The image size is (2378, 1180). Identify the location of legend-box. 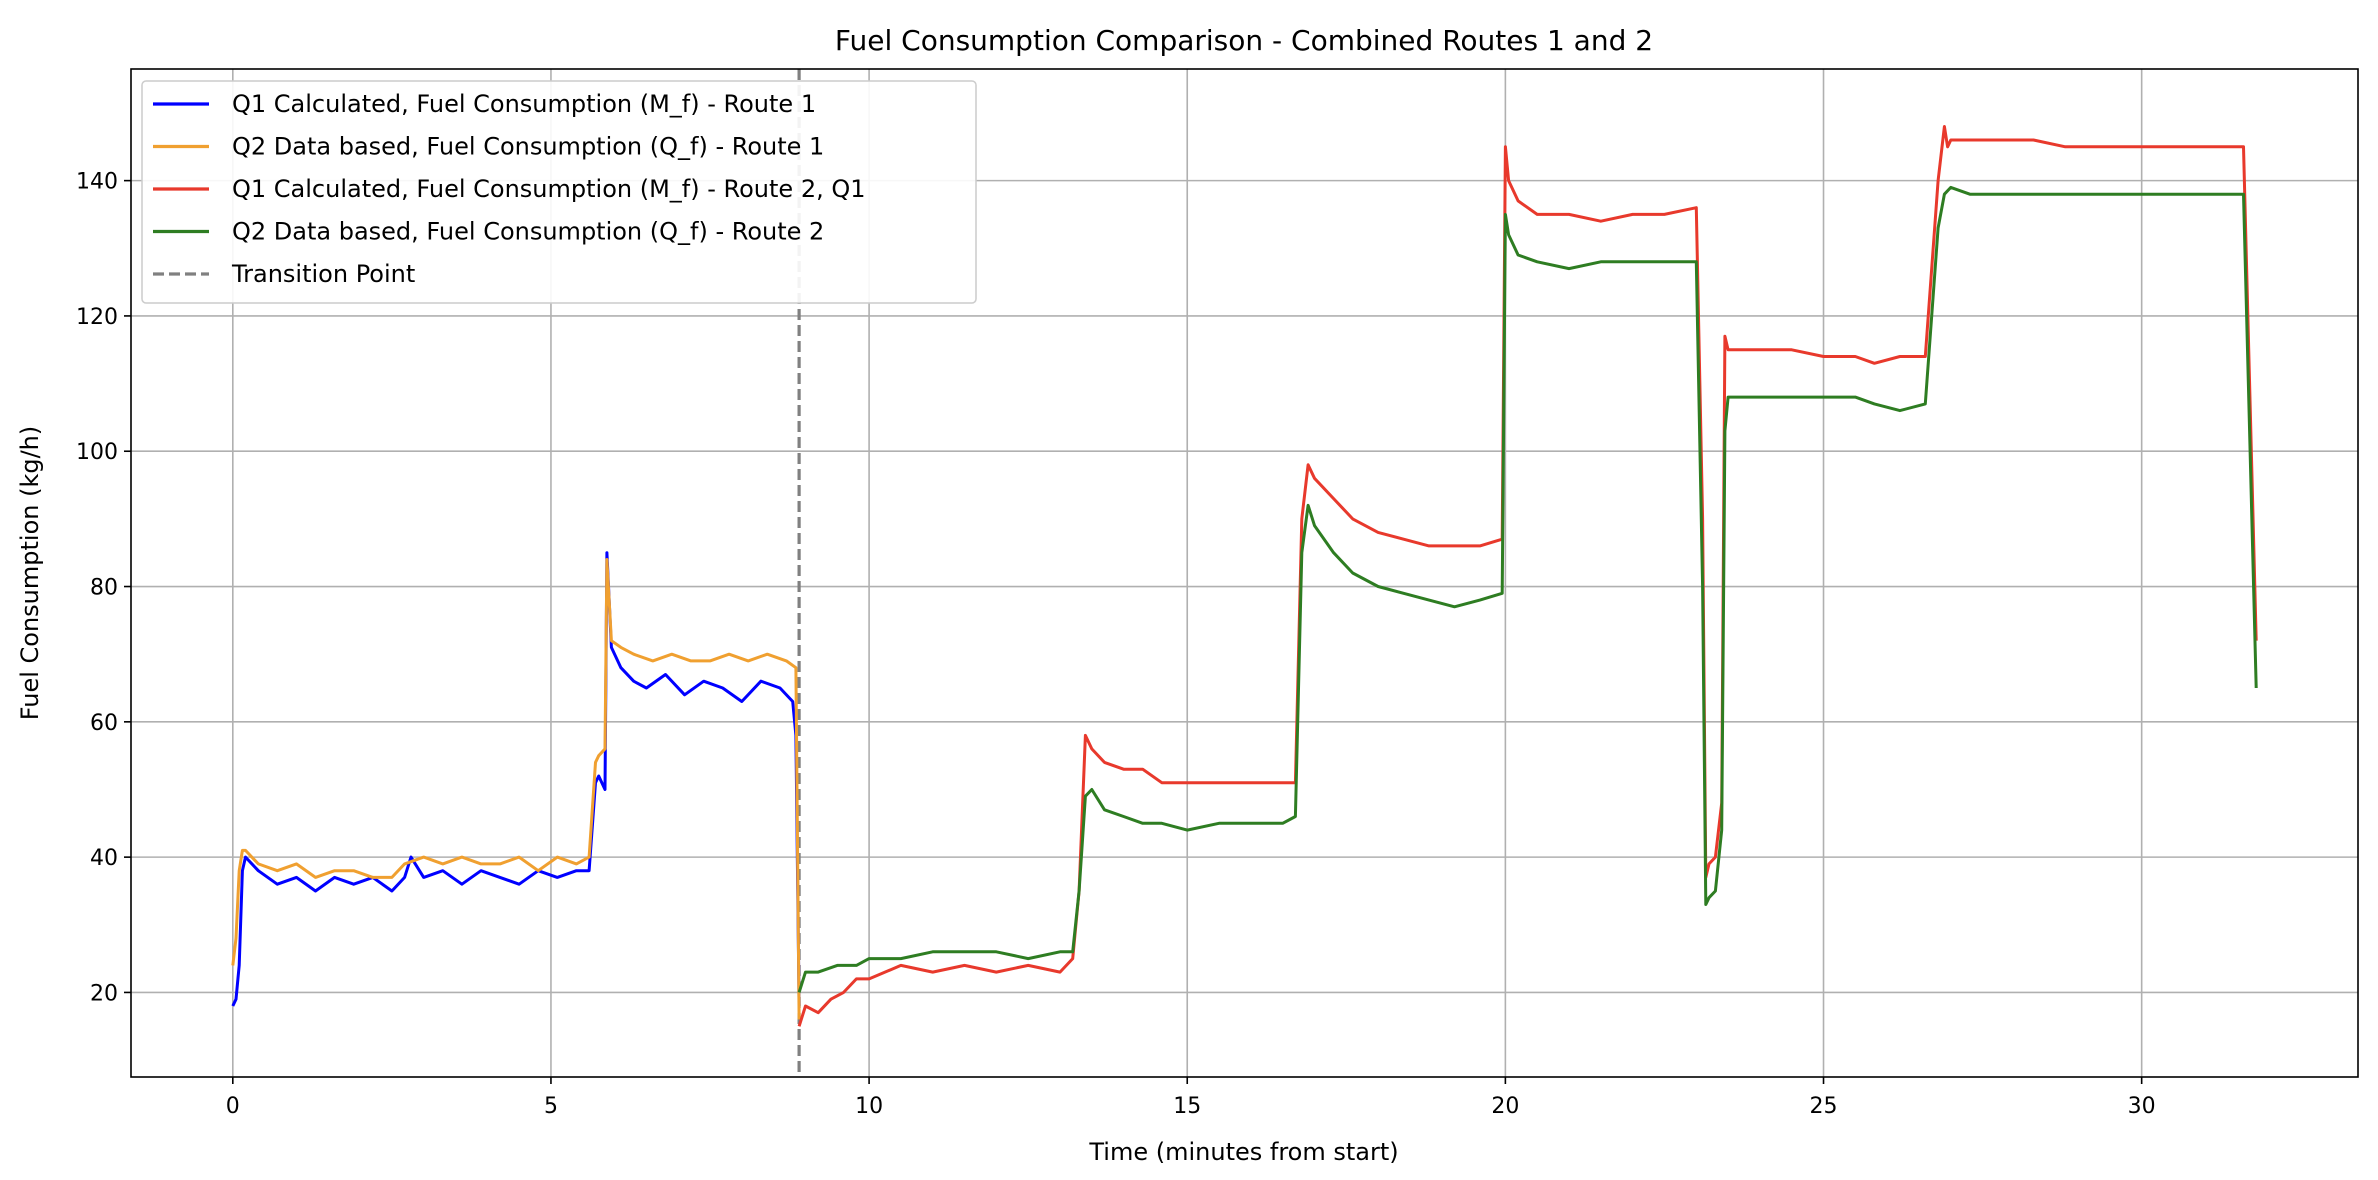
(559, 192).